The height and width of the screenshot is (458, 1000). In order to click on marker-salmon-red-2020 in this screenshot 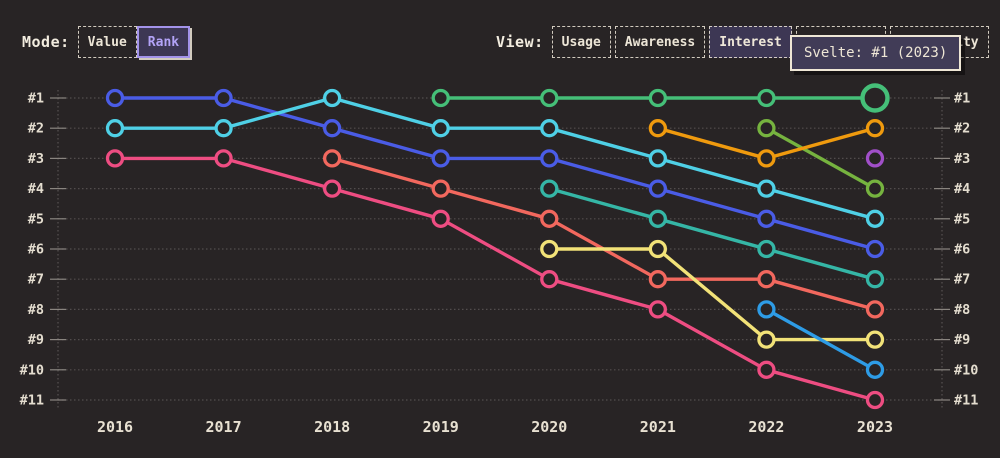, I will do `click(549, 218)`.